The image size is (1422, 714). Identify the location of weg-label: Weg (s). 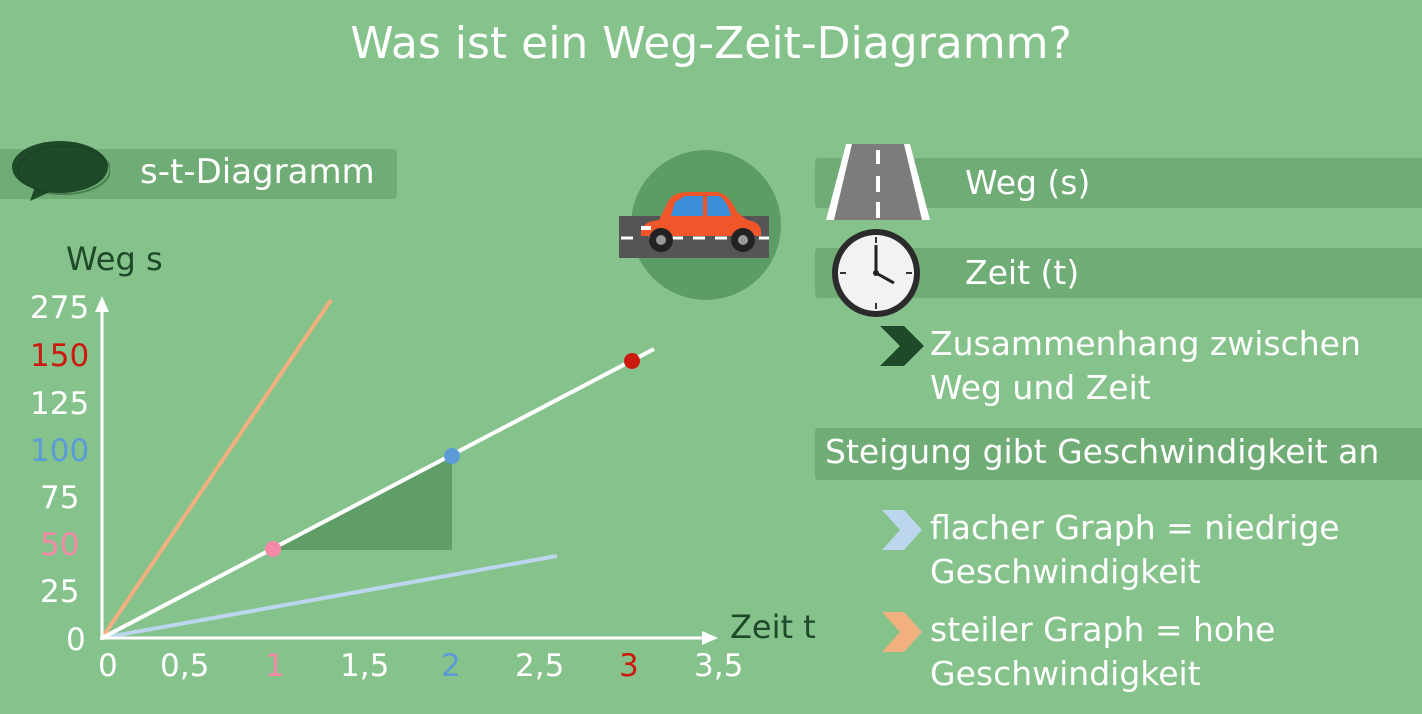
(1028, 182).